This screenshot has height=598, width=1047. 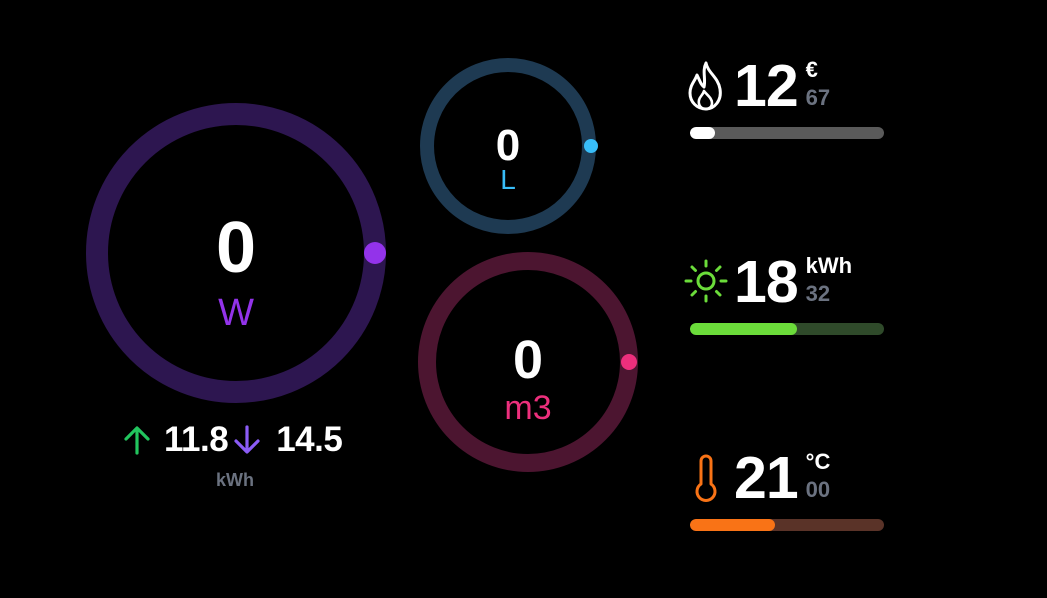 I want to click on solar-progress-bar, so click(x=787, y=329).